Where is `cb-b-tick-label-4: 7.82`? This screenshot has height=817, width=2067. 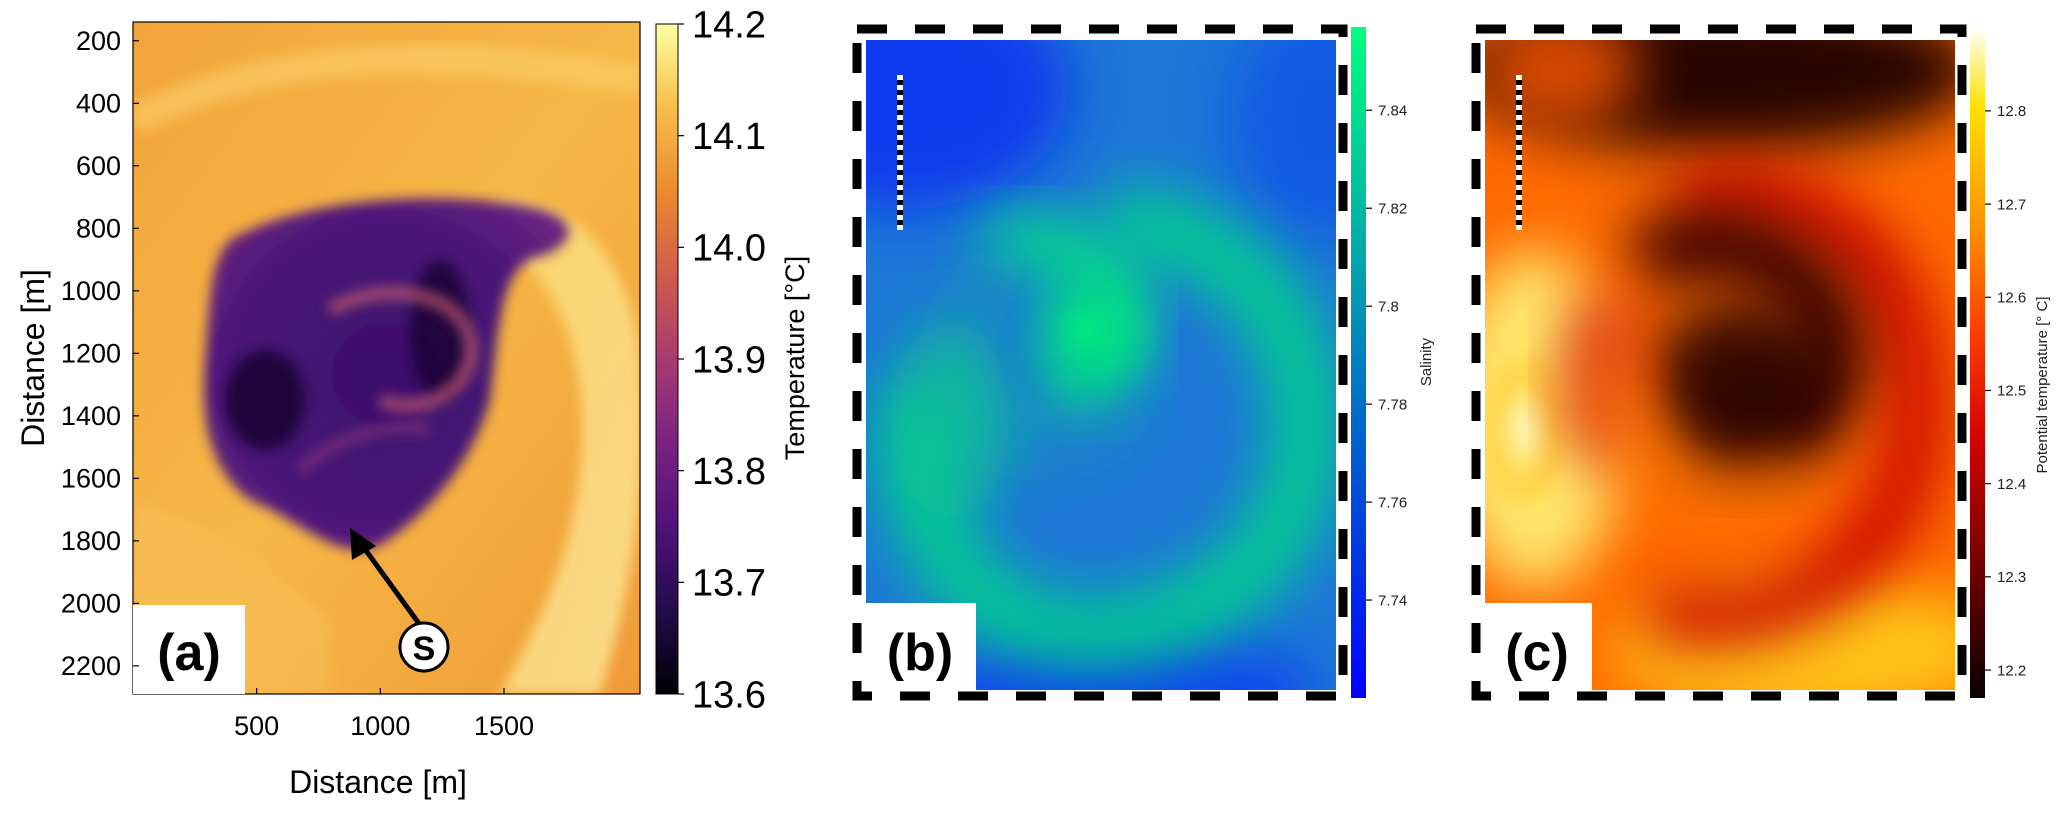 cb-b-tick-label-4: 7.82 is located at coordinates (1392, 208).